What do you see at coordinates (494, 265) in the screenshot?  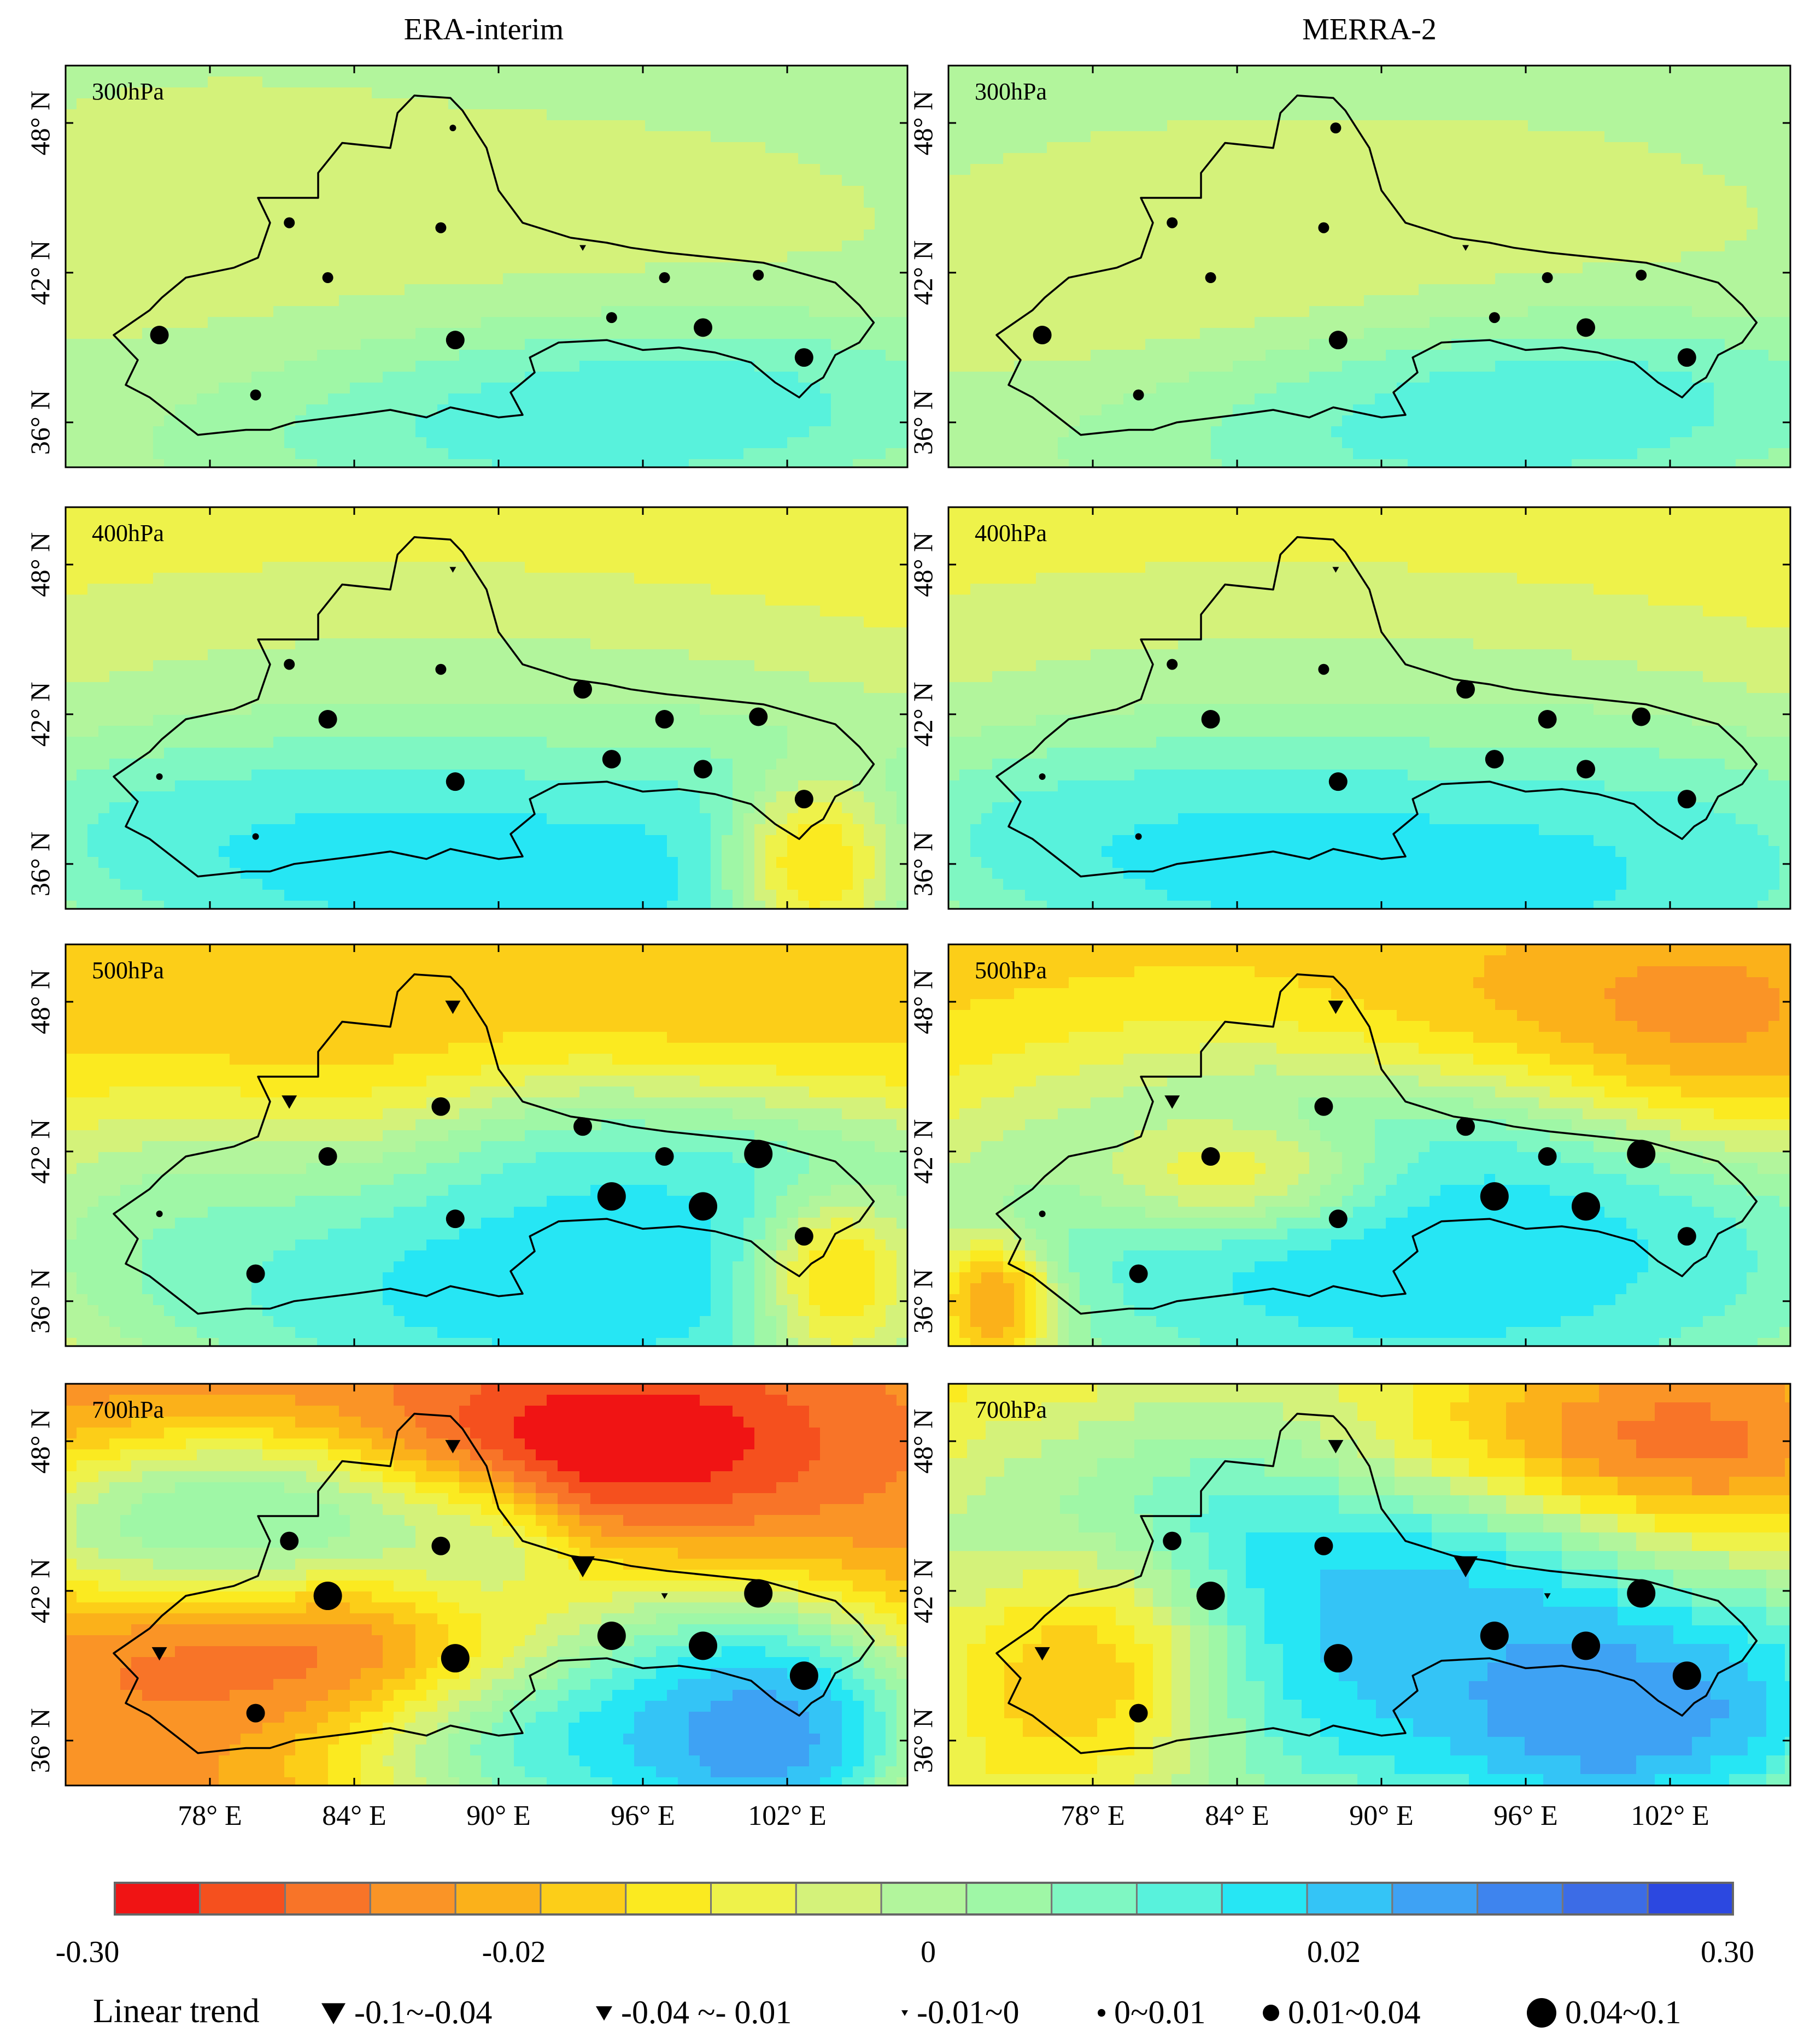 I see `xinjiang-boundary` at bounding box center [494, 265].